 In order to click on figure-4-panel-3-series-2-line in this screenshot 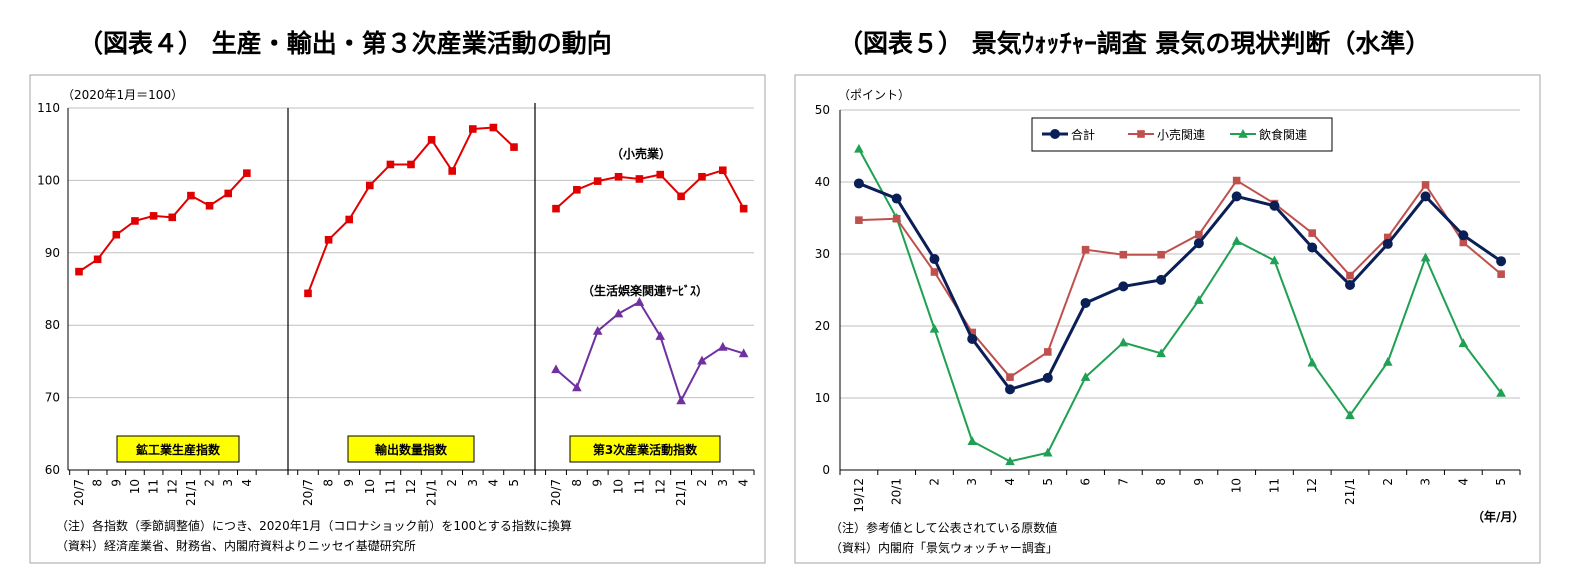, I will do `click(649, 352)`.